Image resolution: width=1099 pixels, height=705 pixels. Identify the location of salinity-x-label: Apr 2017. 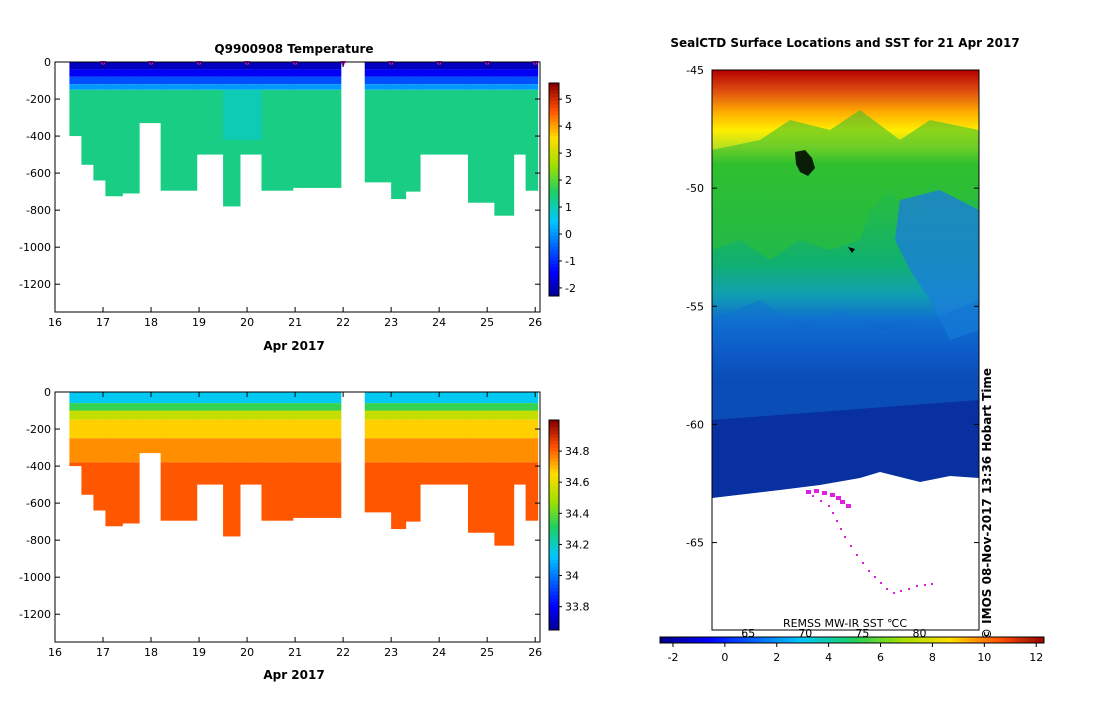
(293, 675).